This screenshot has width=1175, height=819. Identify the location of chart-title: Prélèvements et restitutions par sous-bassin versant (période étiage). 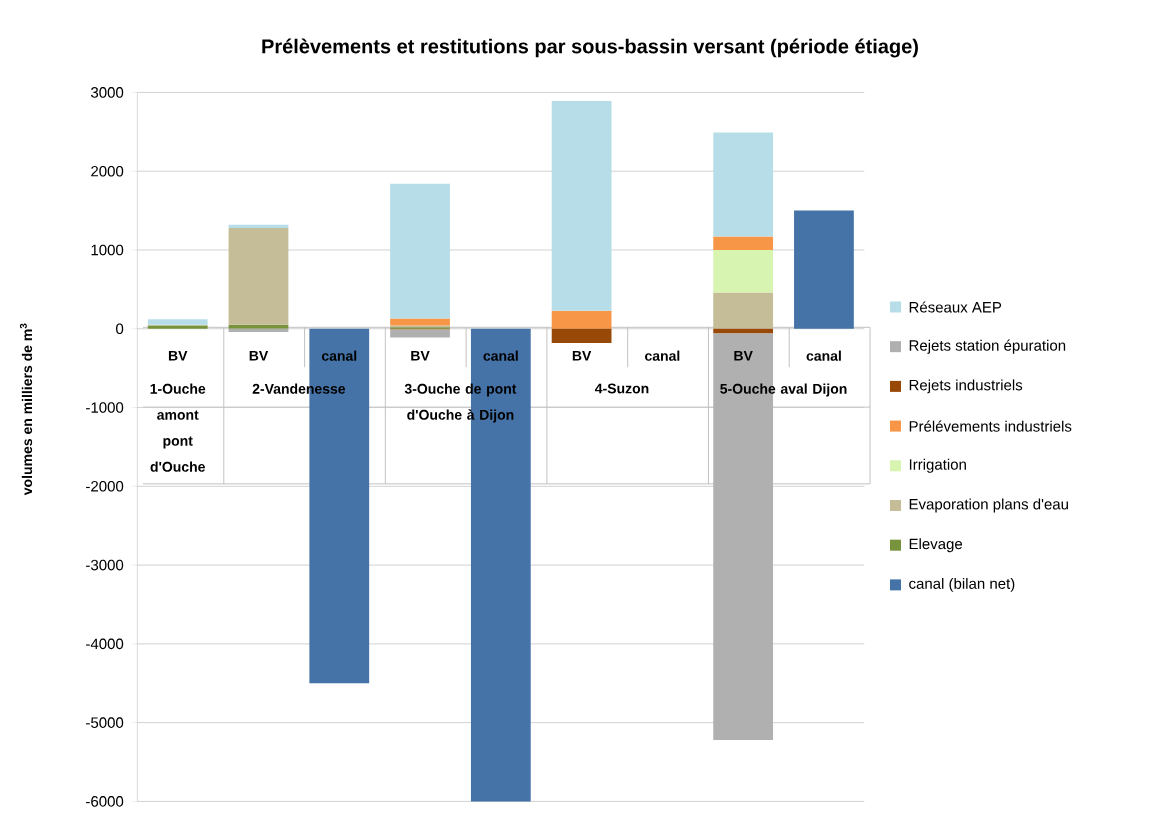
(590, 48).